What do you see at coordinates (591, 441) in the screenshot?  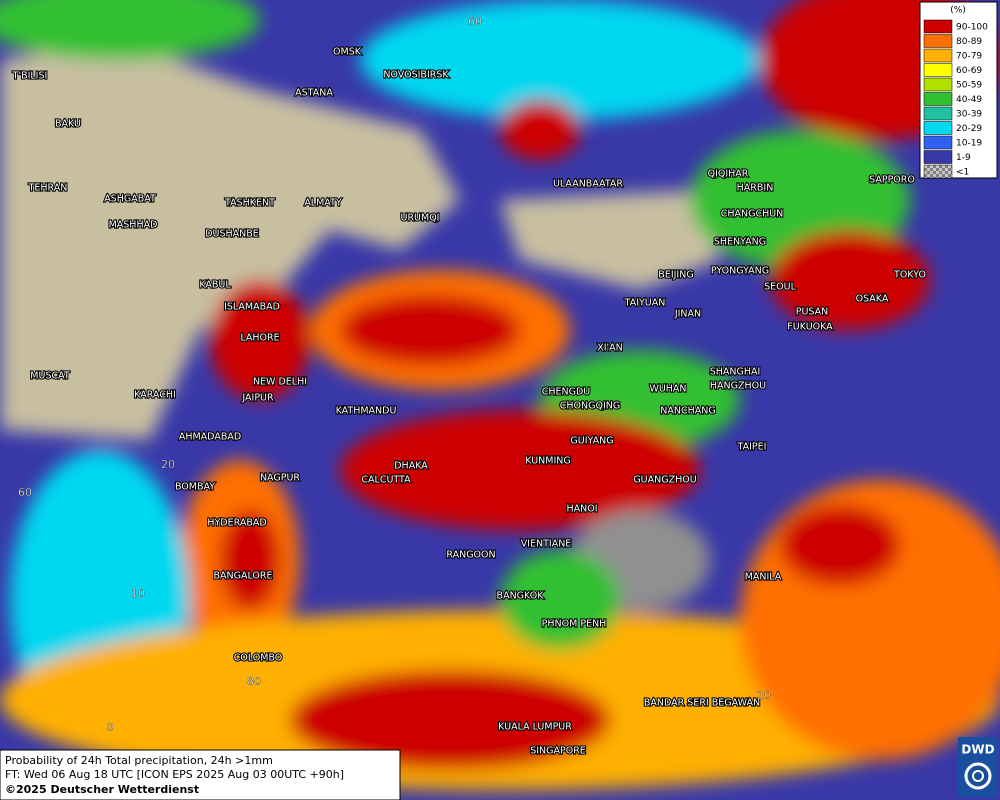 I see `city-label: GUIYANG` at bounding box center [591, 441].